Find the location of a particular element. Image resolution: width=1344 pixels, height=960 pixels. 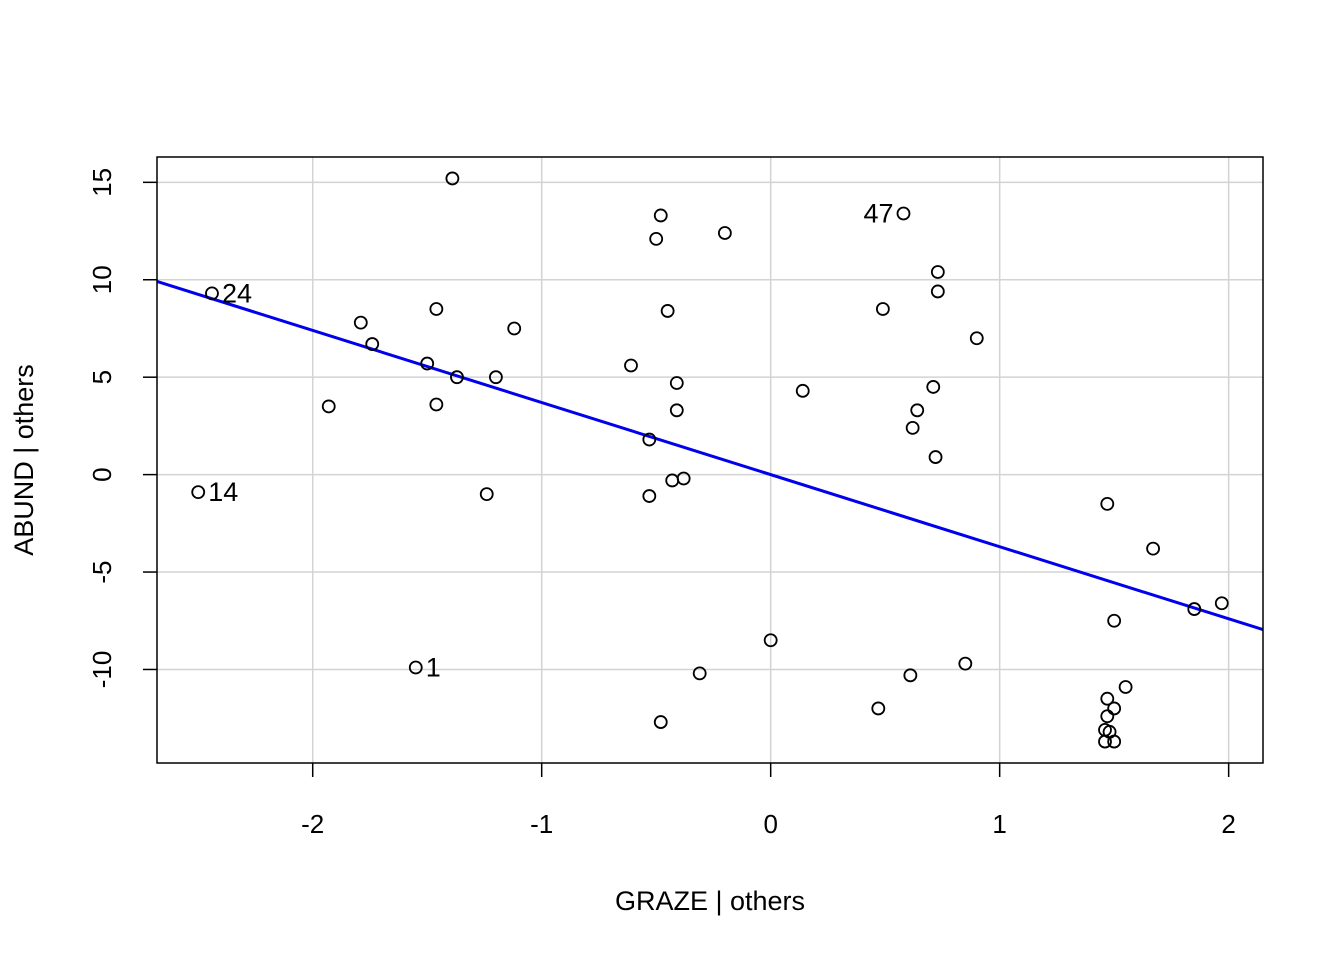

y-tick-label: 15 is located at coordinates (102, 182).